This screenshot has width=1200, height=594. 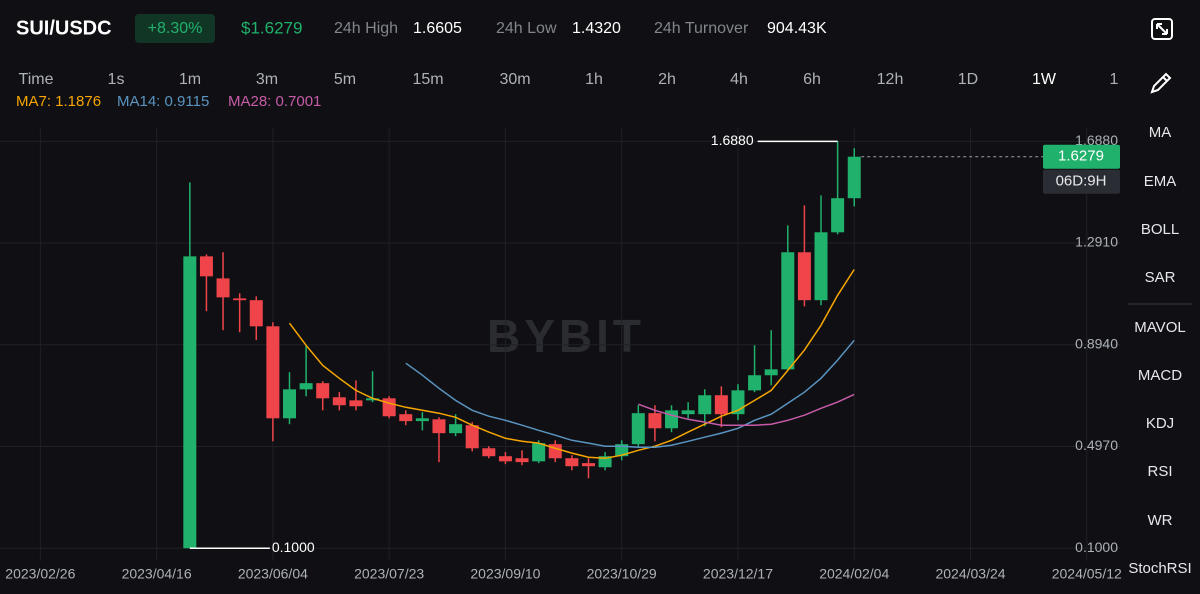 I want to click on indicator: MAVOL, so click(x=1159, y=327).